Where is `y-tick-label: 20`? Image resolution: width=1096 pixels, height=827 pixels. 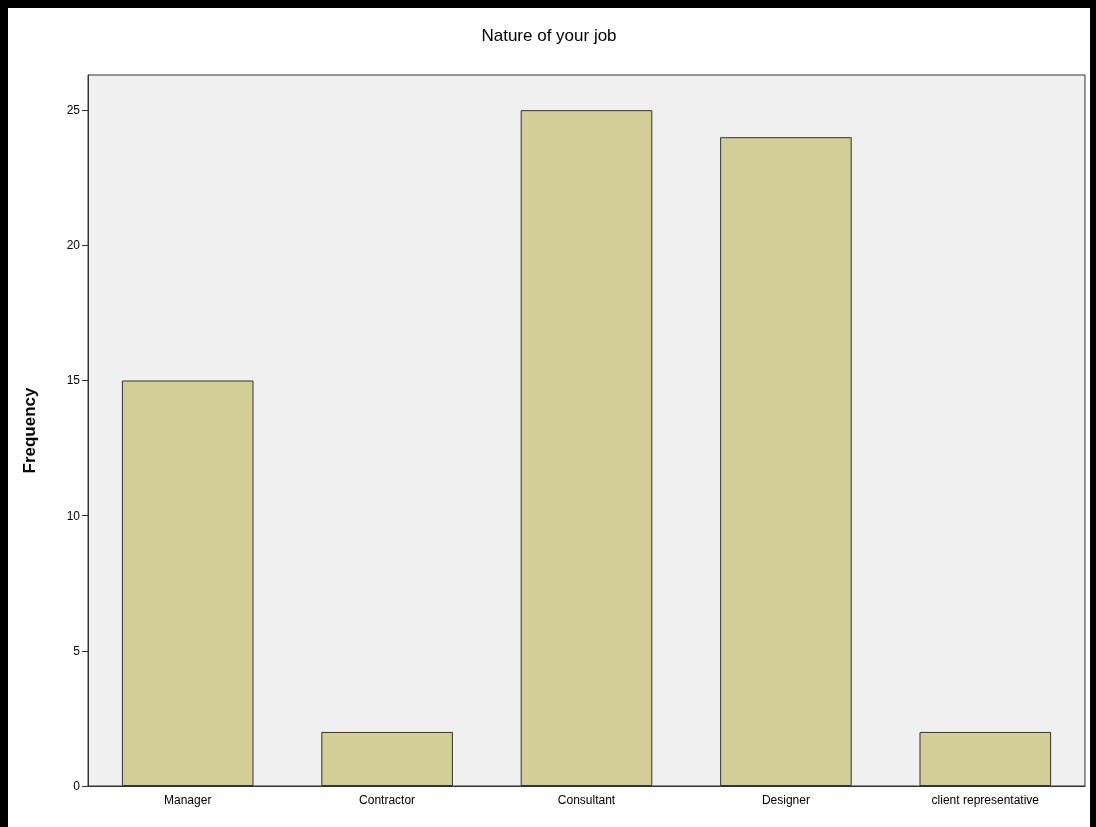
y-tick-label: 20 is located at coordinates (73, 245).